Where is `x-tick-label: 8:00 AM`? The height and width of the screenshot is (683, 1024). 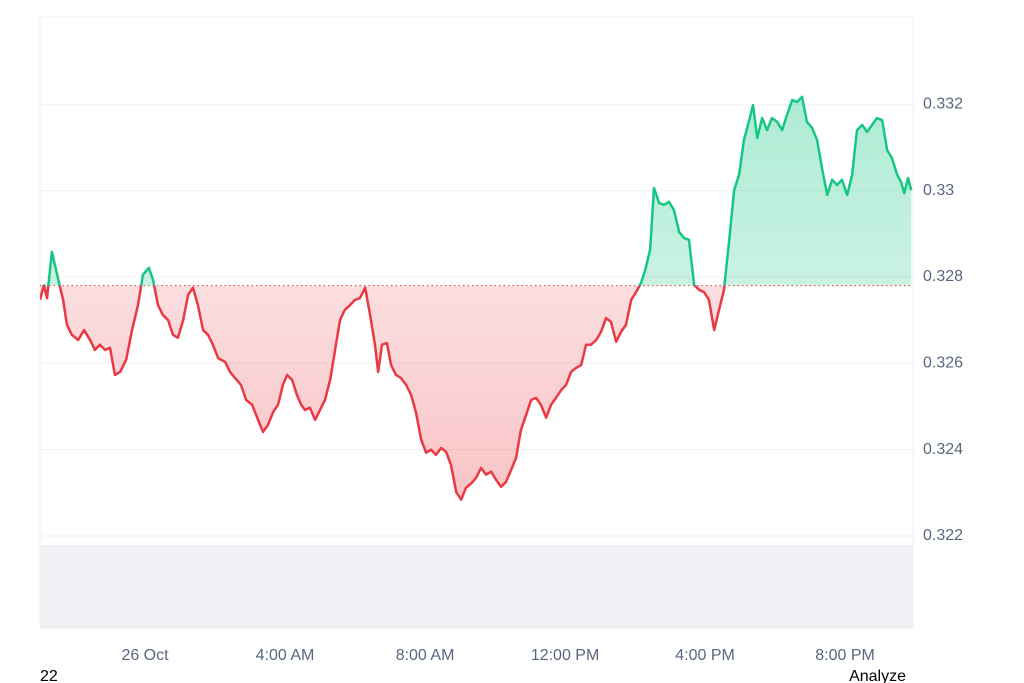 x-tick-label: 8:00 AM is located at coordinates (425, 655).